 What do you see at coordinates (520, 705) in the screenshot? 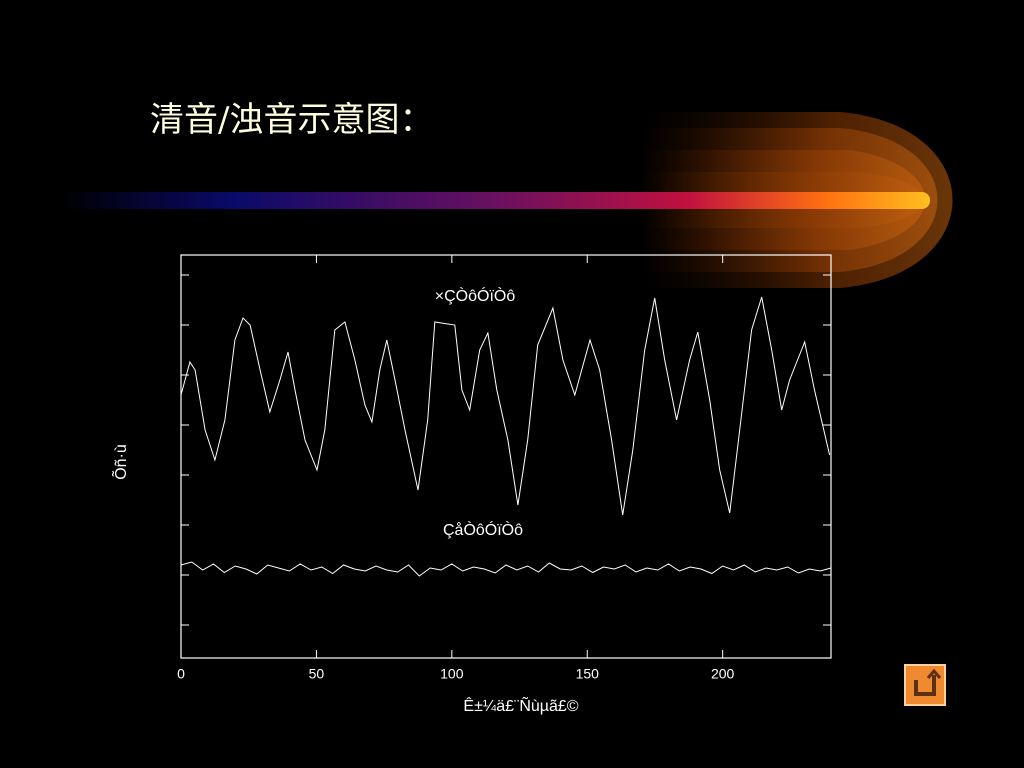
I see `x-axis-label: Ê±¼ä£¨Ñùµã£©` at bounding box center [520, 705].